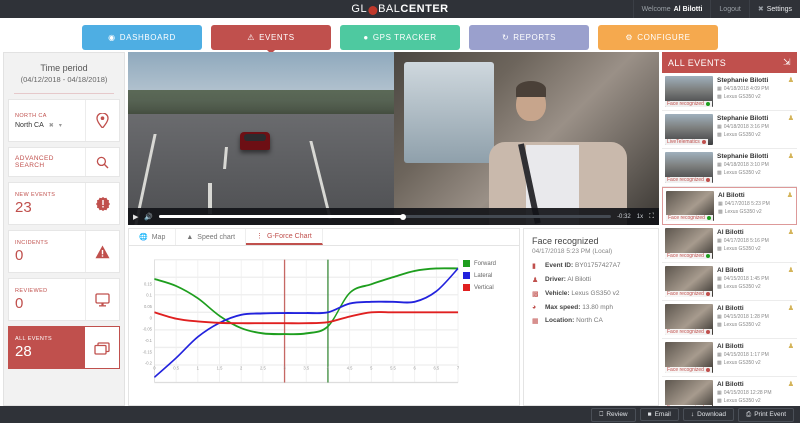 This screenshot has height=423, width=800. What do you see at coordinates (64, 162) in the screenshot?
I see `advanced-search-card: ADVANCED SEARCH` at bounding box center [64, 162].